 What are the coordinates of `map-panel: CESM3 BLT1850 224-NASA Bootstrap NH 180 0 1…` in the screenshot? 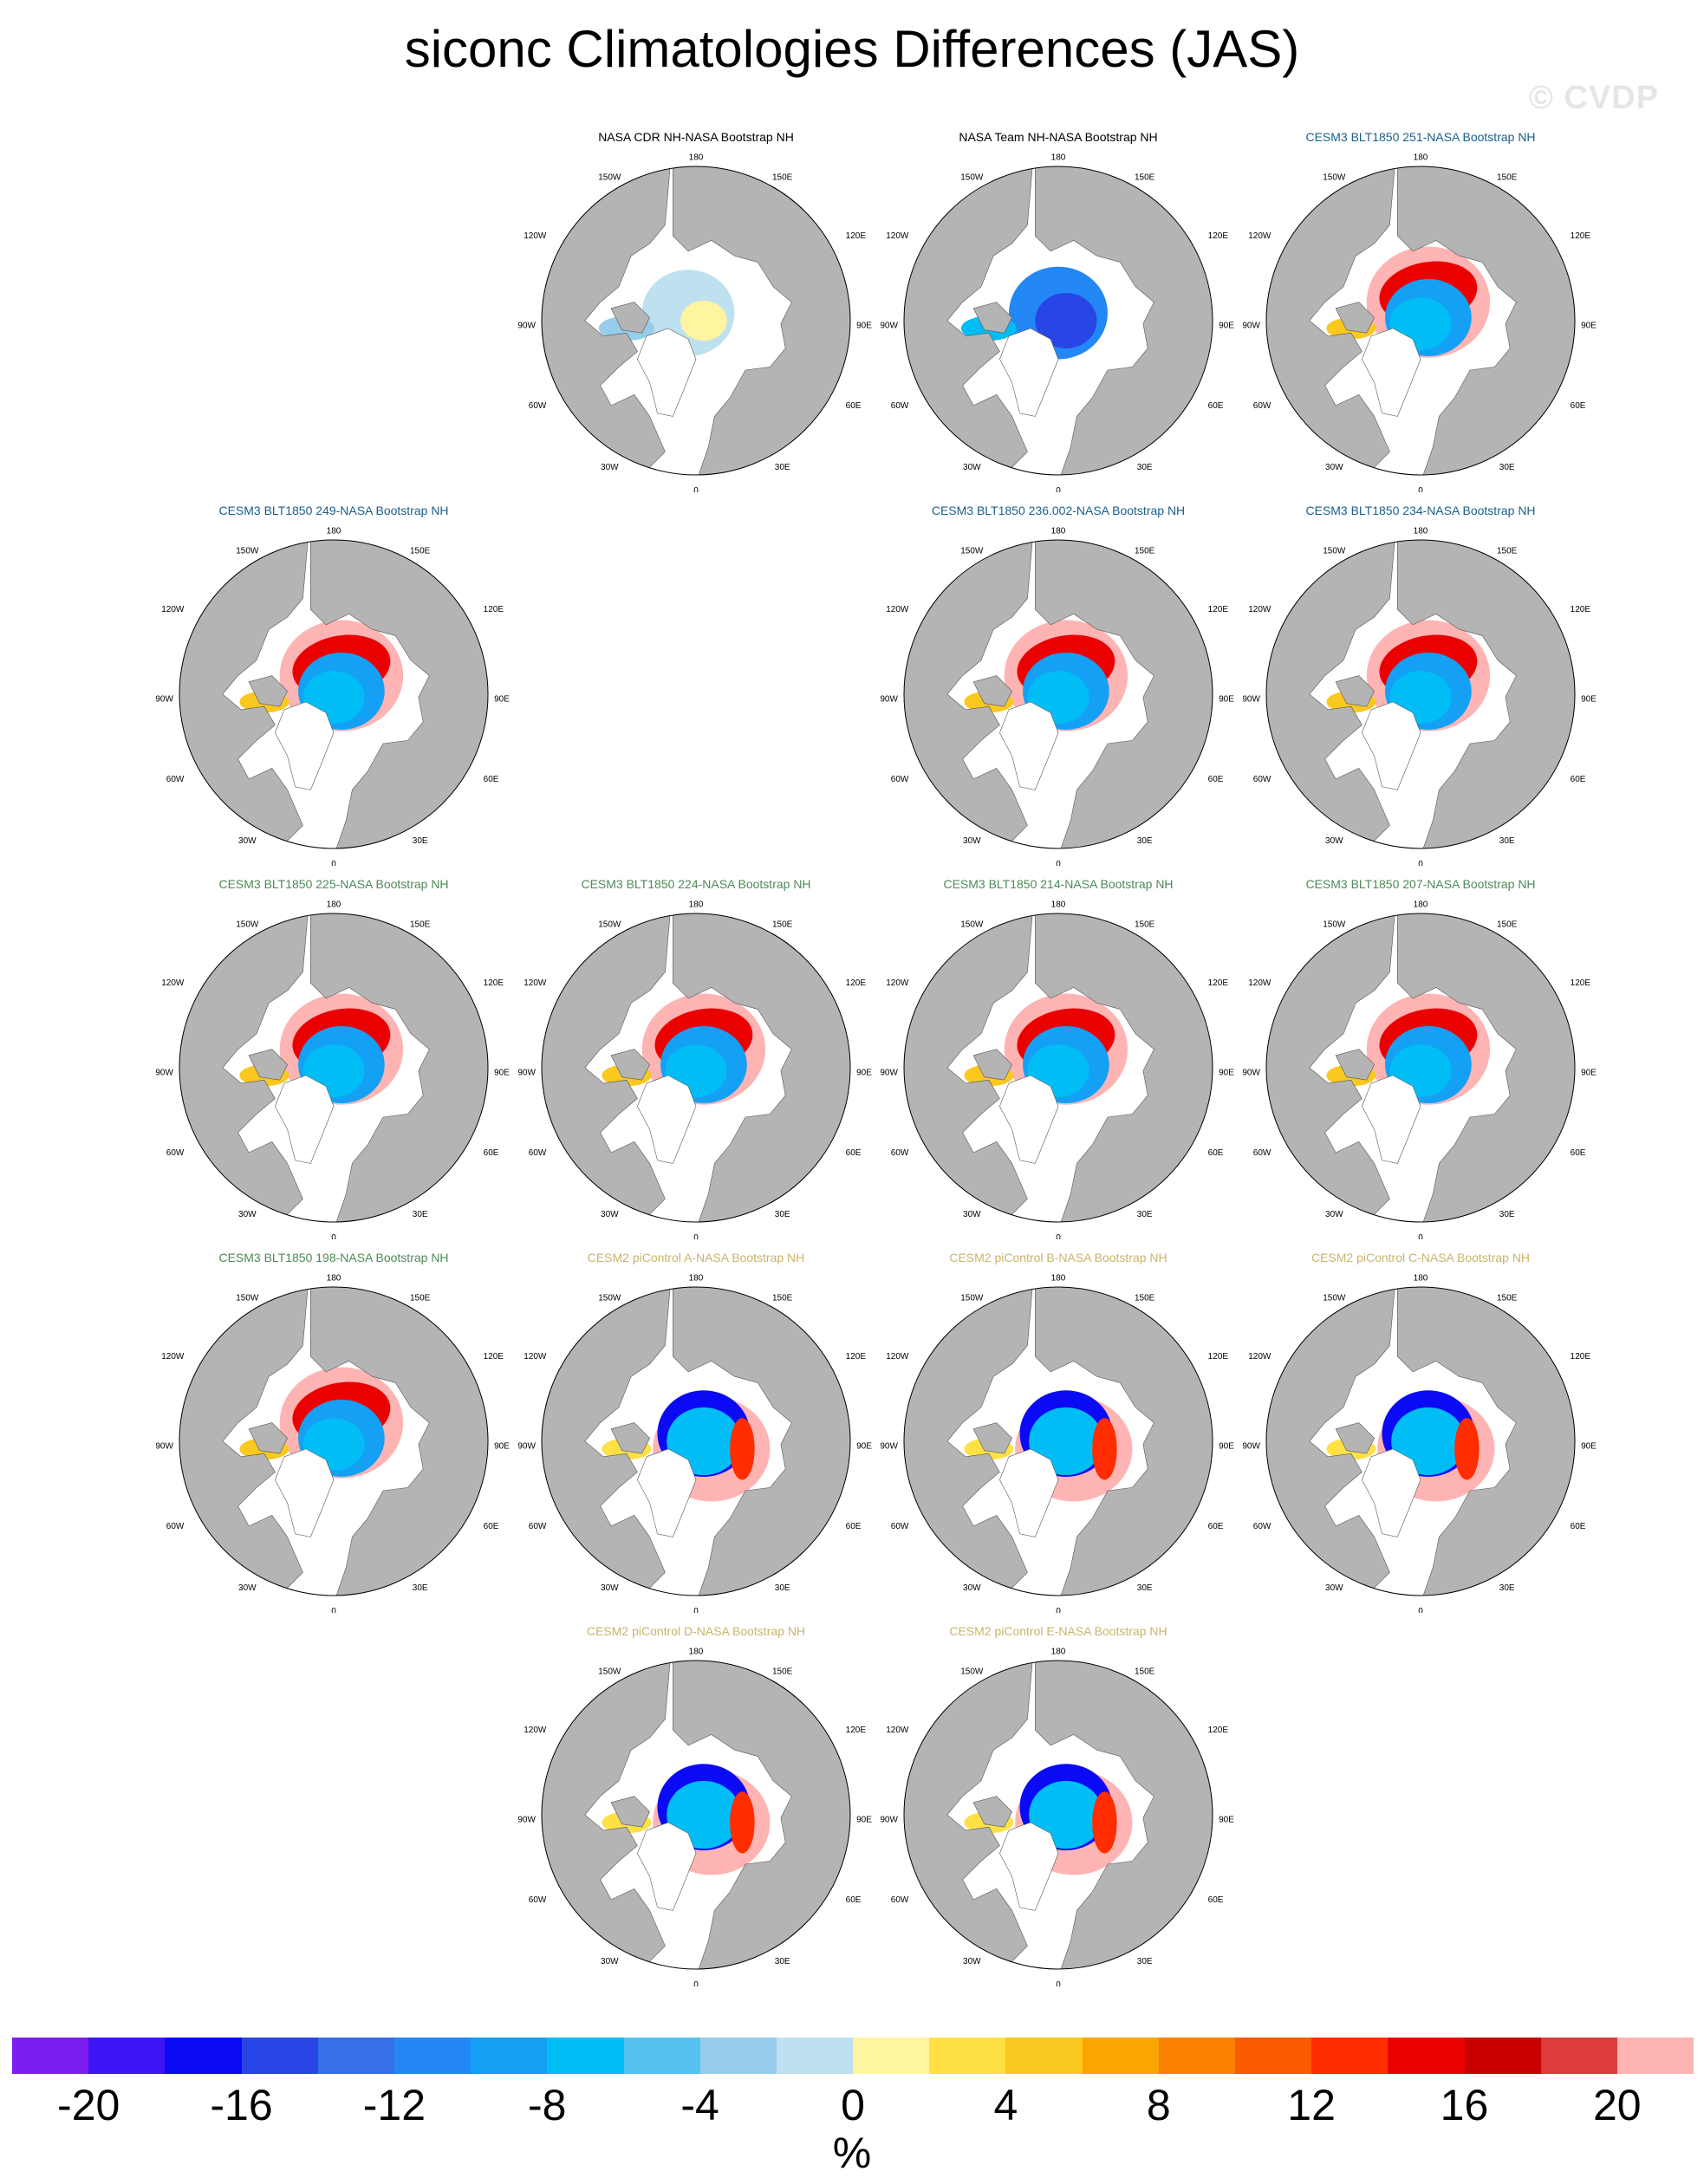 It's located at (696, 1058).